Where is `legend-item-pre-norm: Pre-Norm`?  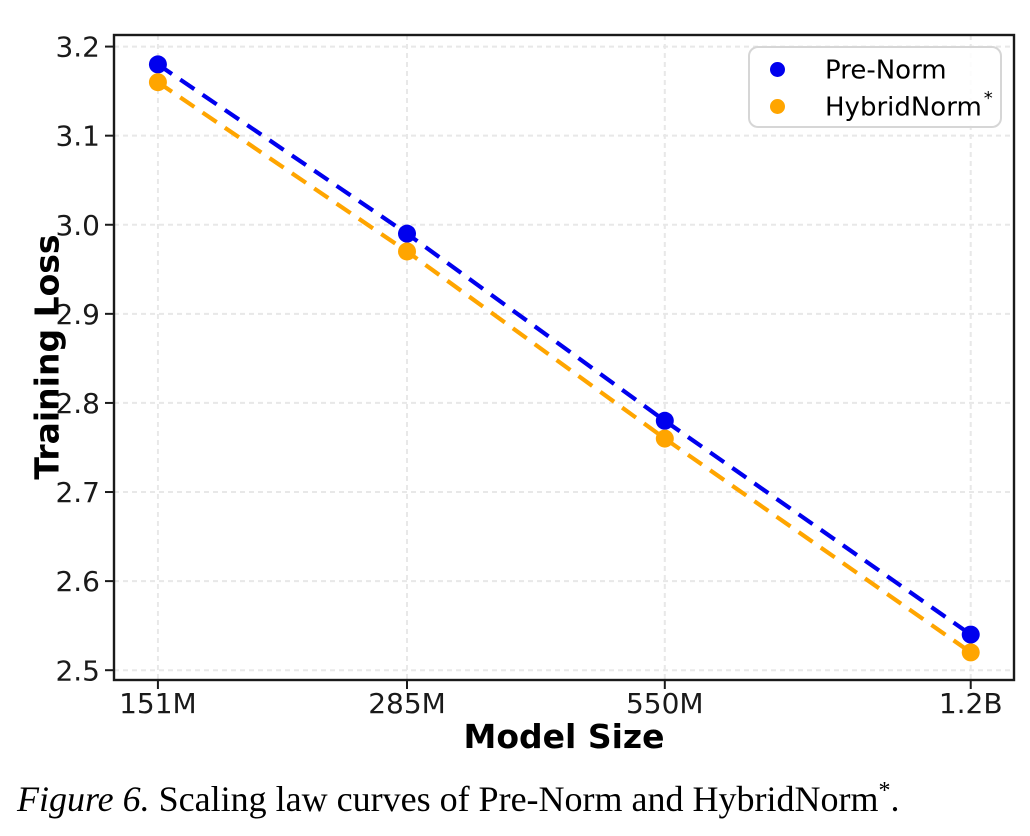
legend-item-pre-norm: Pre-Norm is located at coordinates (875, 69).